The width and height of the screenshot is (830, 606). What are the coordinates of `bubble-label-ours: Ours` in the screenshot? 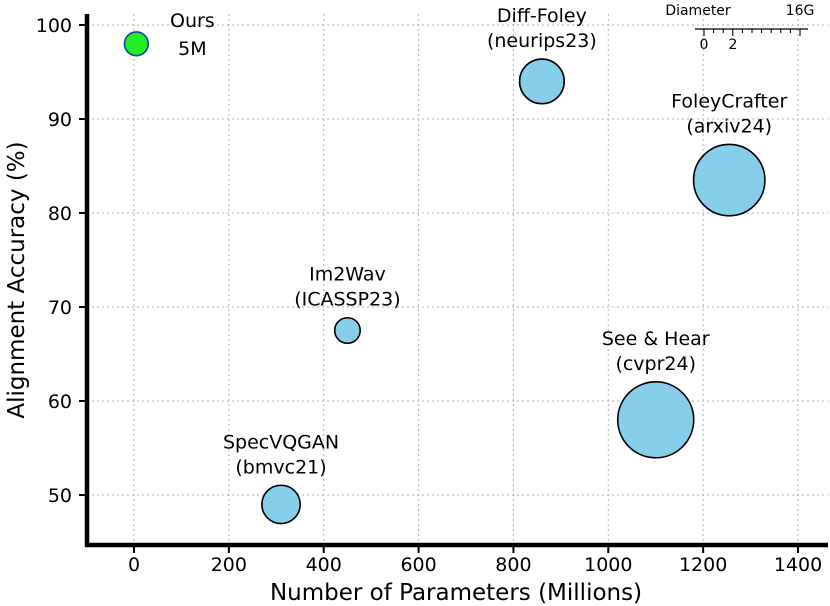 It's located at (192, 21).